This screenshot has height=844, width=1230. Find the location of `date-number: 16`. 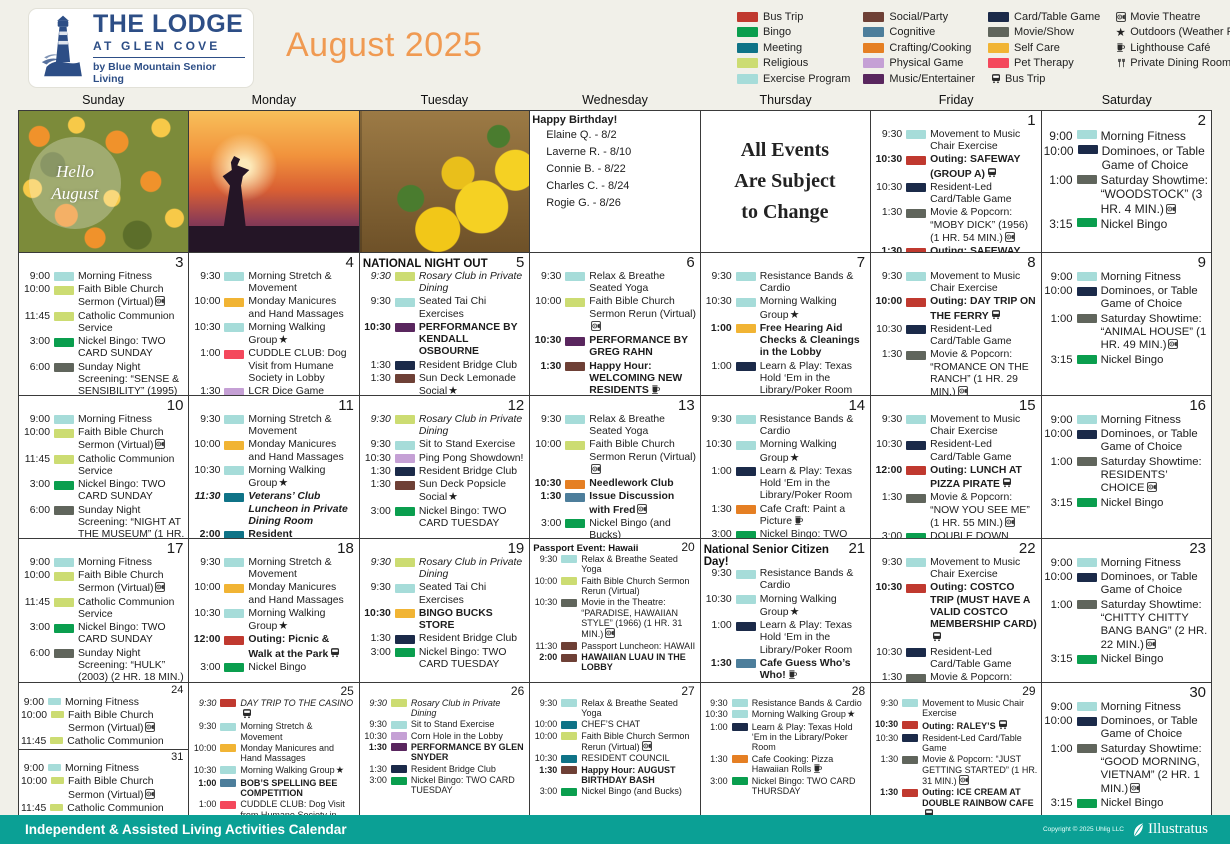

date-number: 16 is located at coordinates (1197, 405).